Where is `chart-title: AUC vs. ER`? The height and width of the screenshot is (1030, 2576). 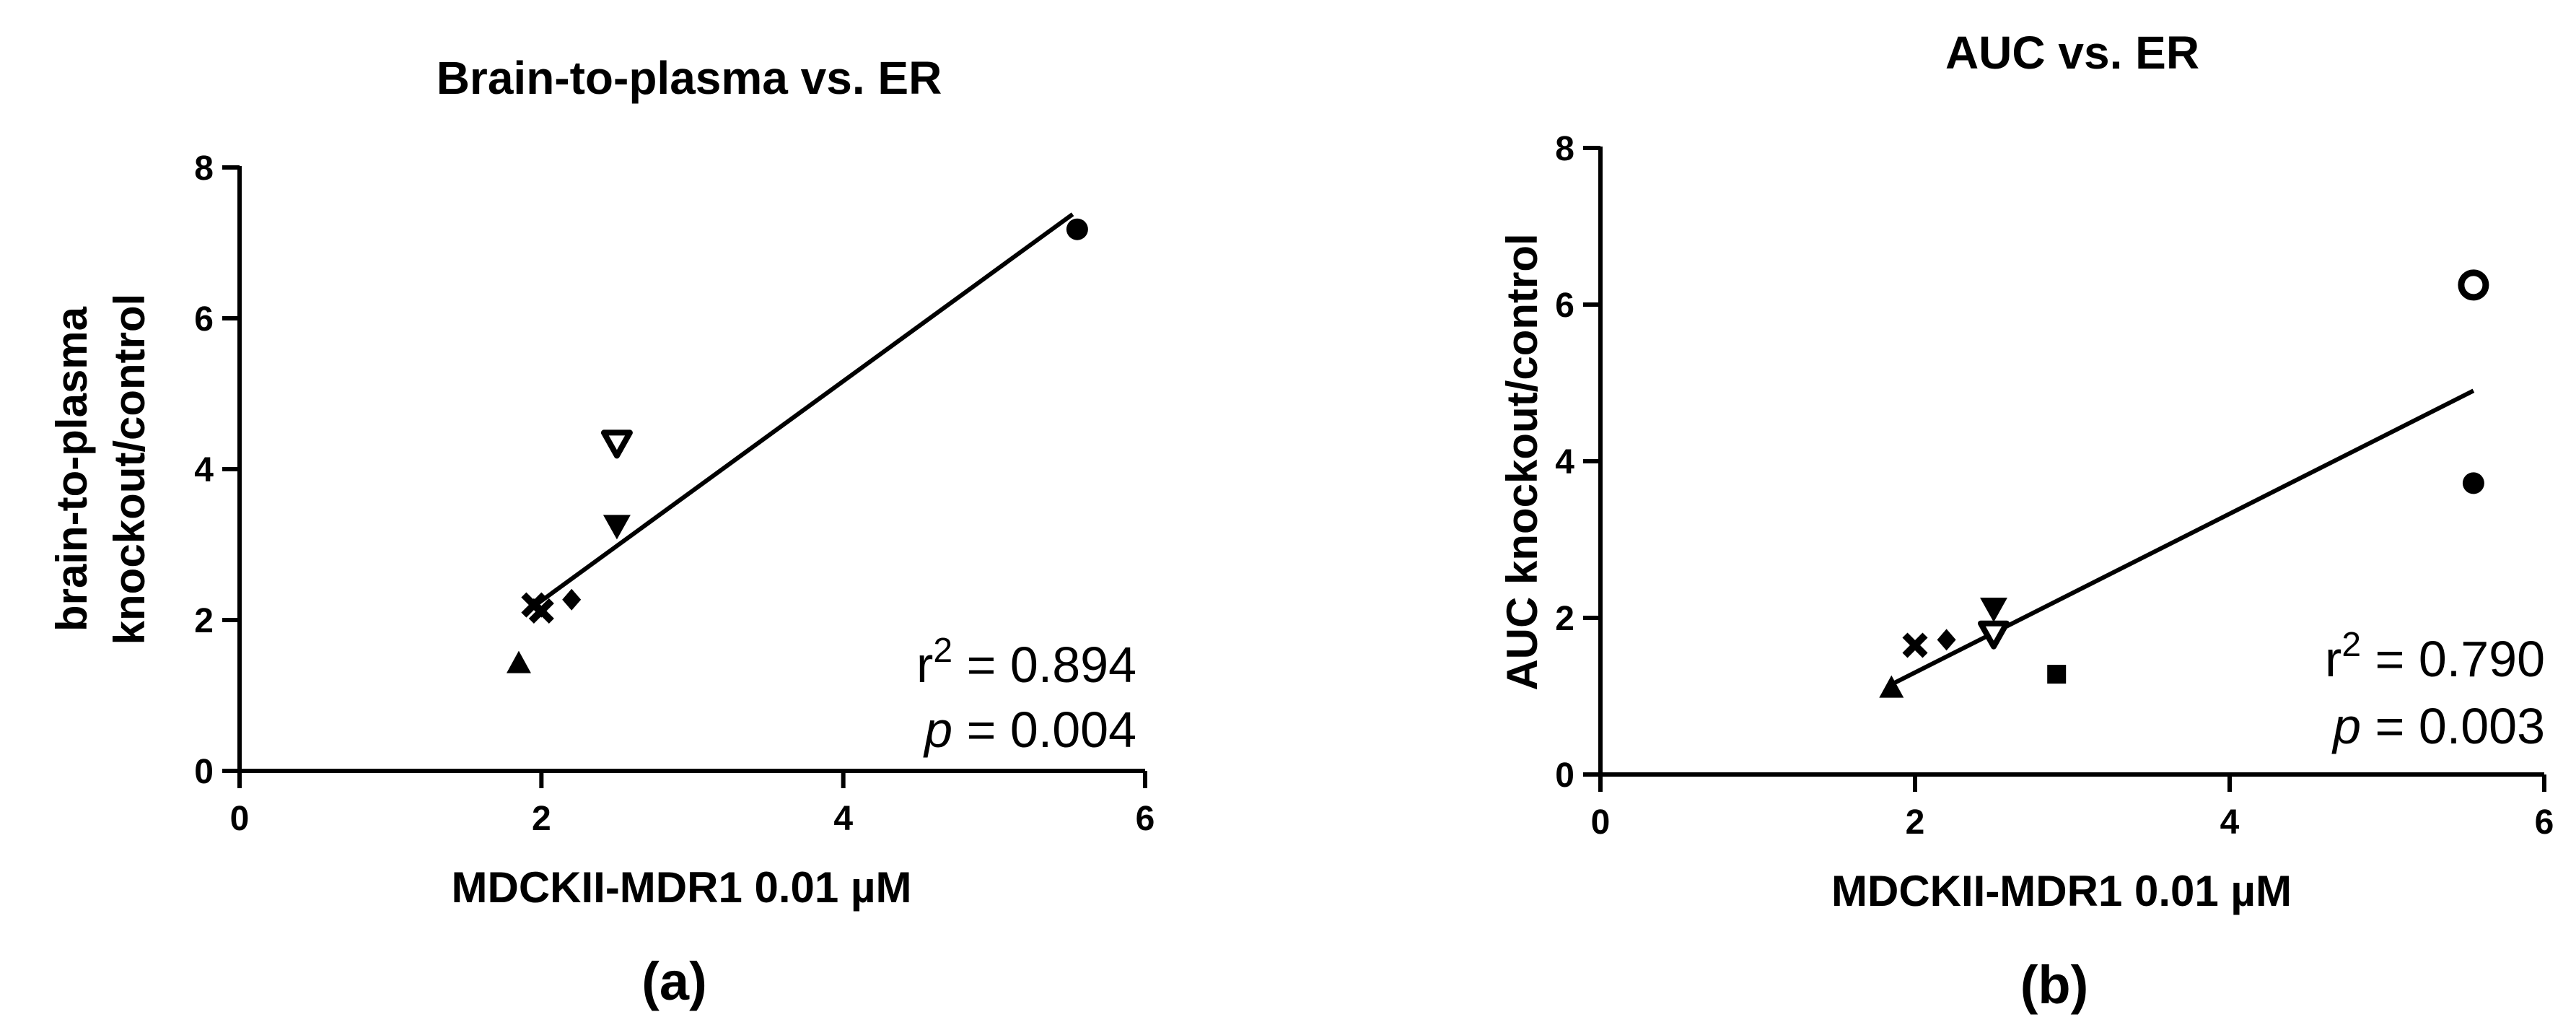 chart-title: AUC vs. ER is located at coordinates (2072, 53).